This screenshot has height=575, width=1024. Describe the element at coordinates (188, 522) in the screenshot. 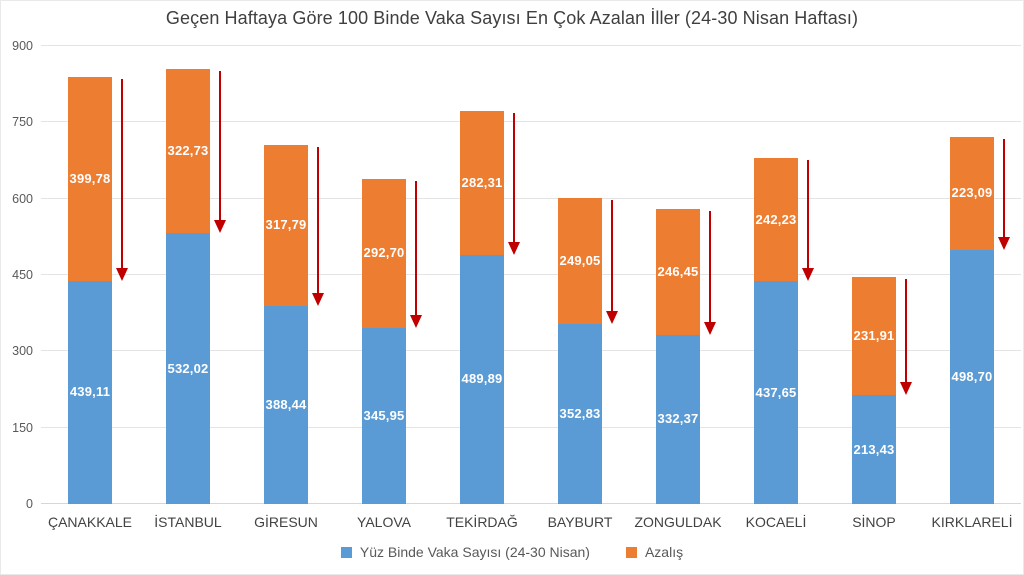

I see `x-axis-label: İSTANBUL` at that location.